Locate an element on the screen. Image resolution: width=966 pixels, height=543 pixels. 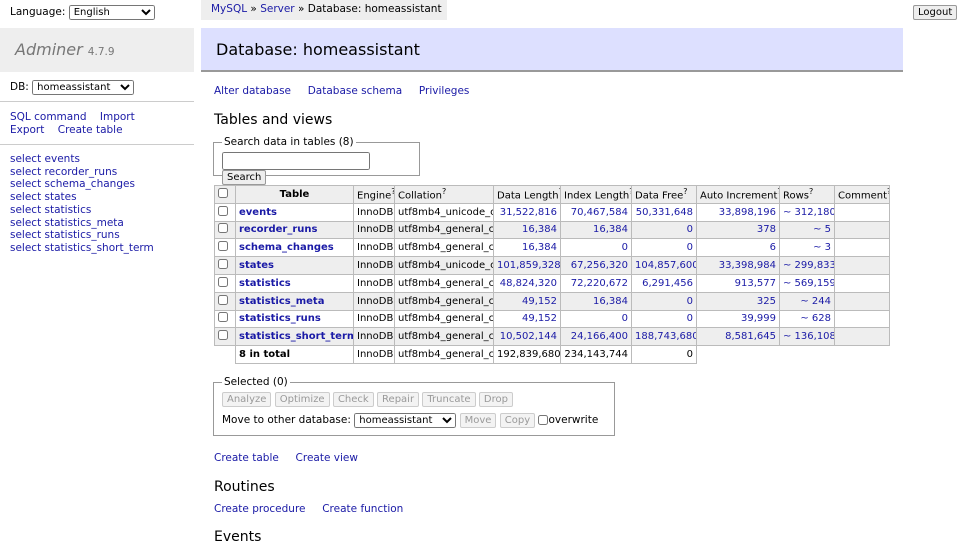
logo-name: Adminer is located at coordinates (49, 49).